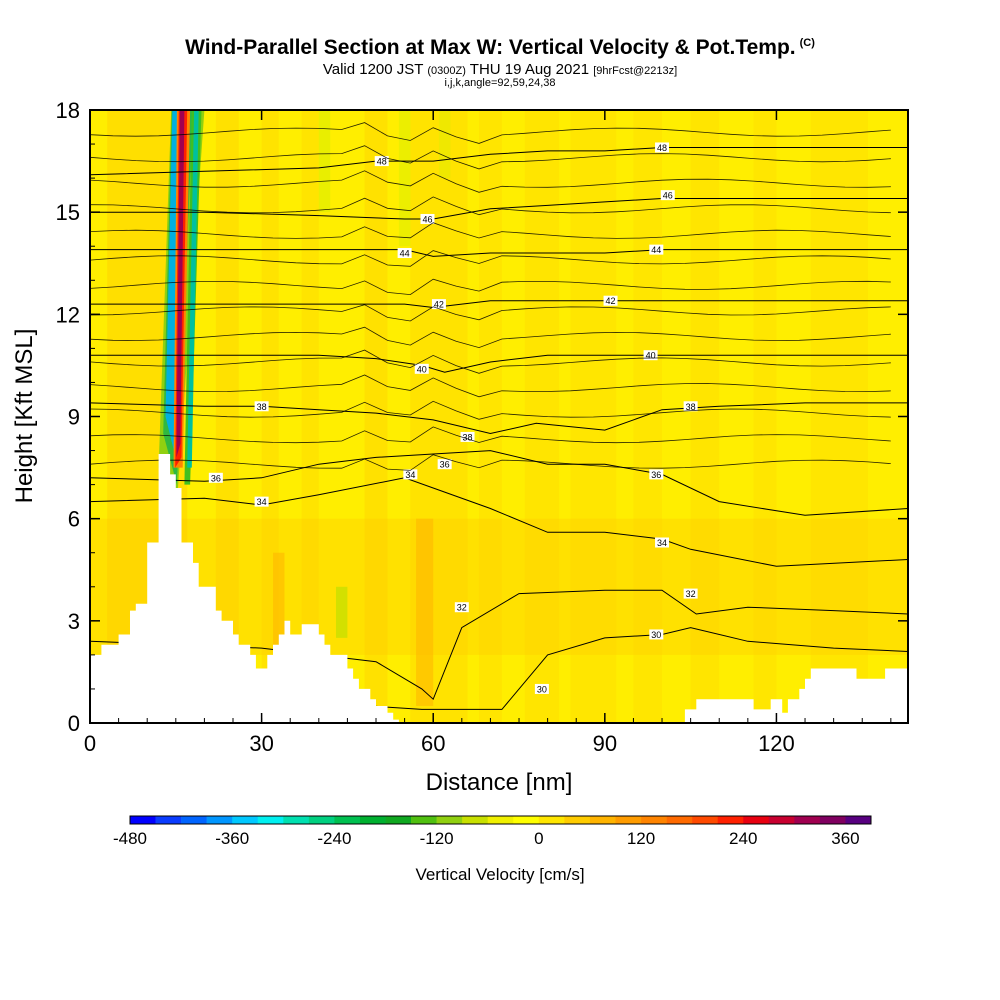 This screenshot has height=1000, width=1000. What do you see at coordinates (334, 838) in the screenshot?
I see `colorbar-tick-label: -240` at bounding box center [334, 838].